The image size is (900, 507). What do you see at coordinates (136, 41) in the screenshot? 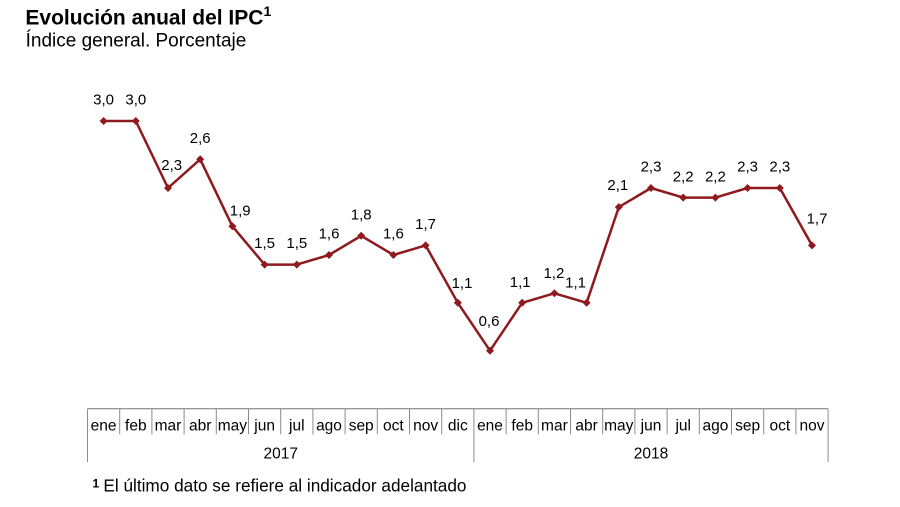
I see `svg-text: Índice general. Porcentaje` at bounding box center [136, 41].